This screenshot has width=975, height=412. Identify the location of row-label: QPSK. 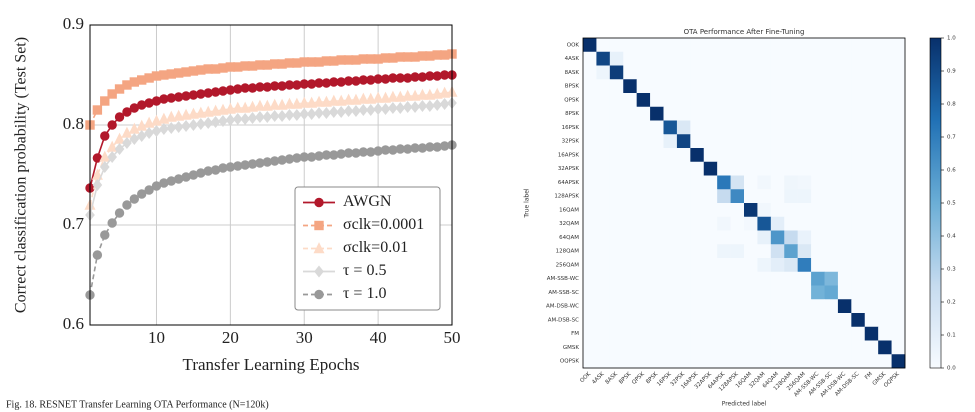
(571, 100).